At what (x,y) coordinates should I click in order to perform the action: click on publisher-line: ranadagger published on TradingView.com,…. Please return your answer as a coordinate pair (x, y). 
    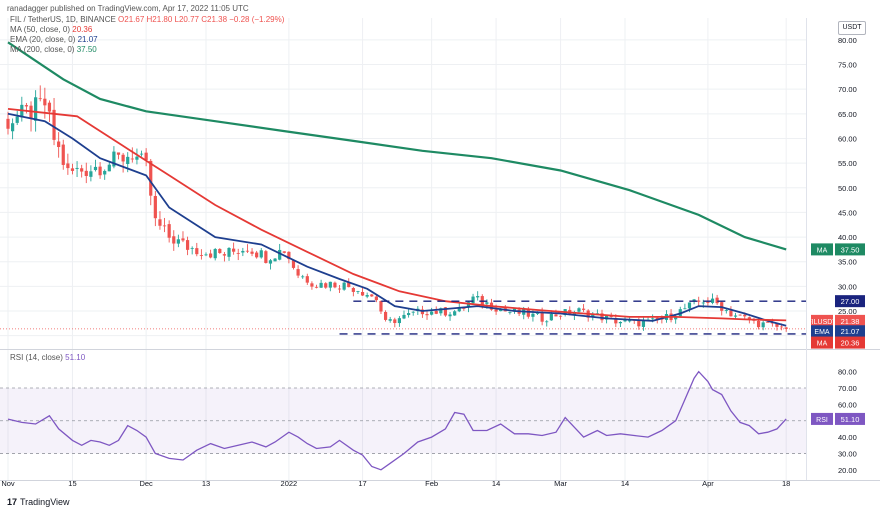
    Looking at the image, I should click on (128, 8).